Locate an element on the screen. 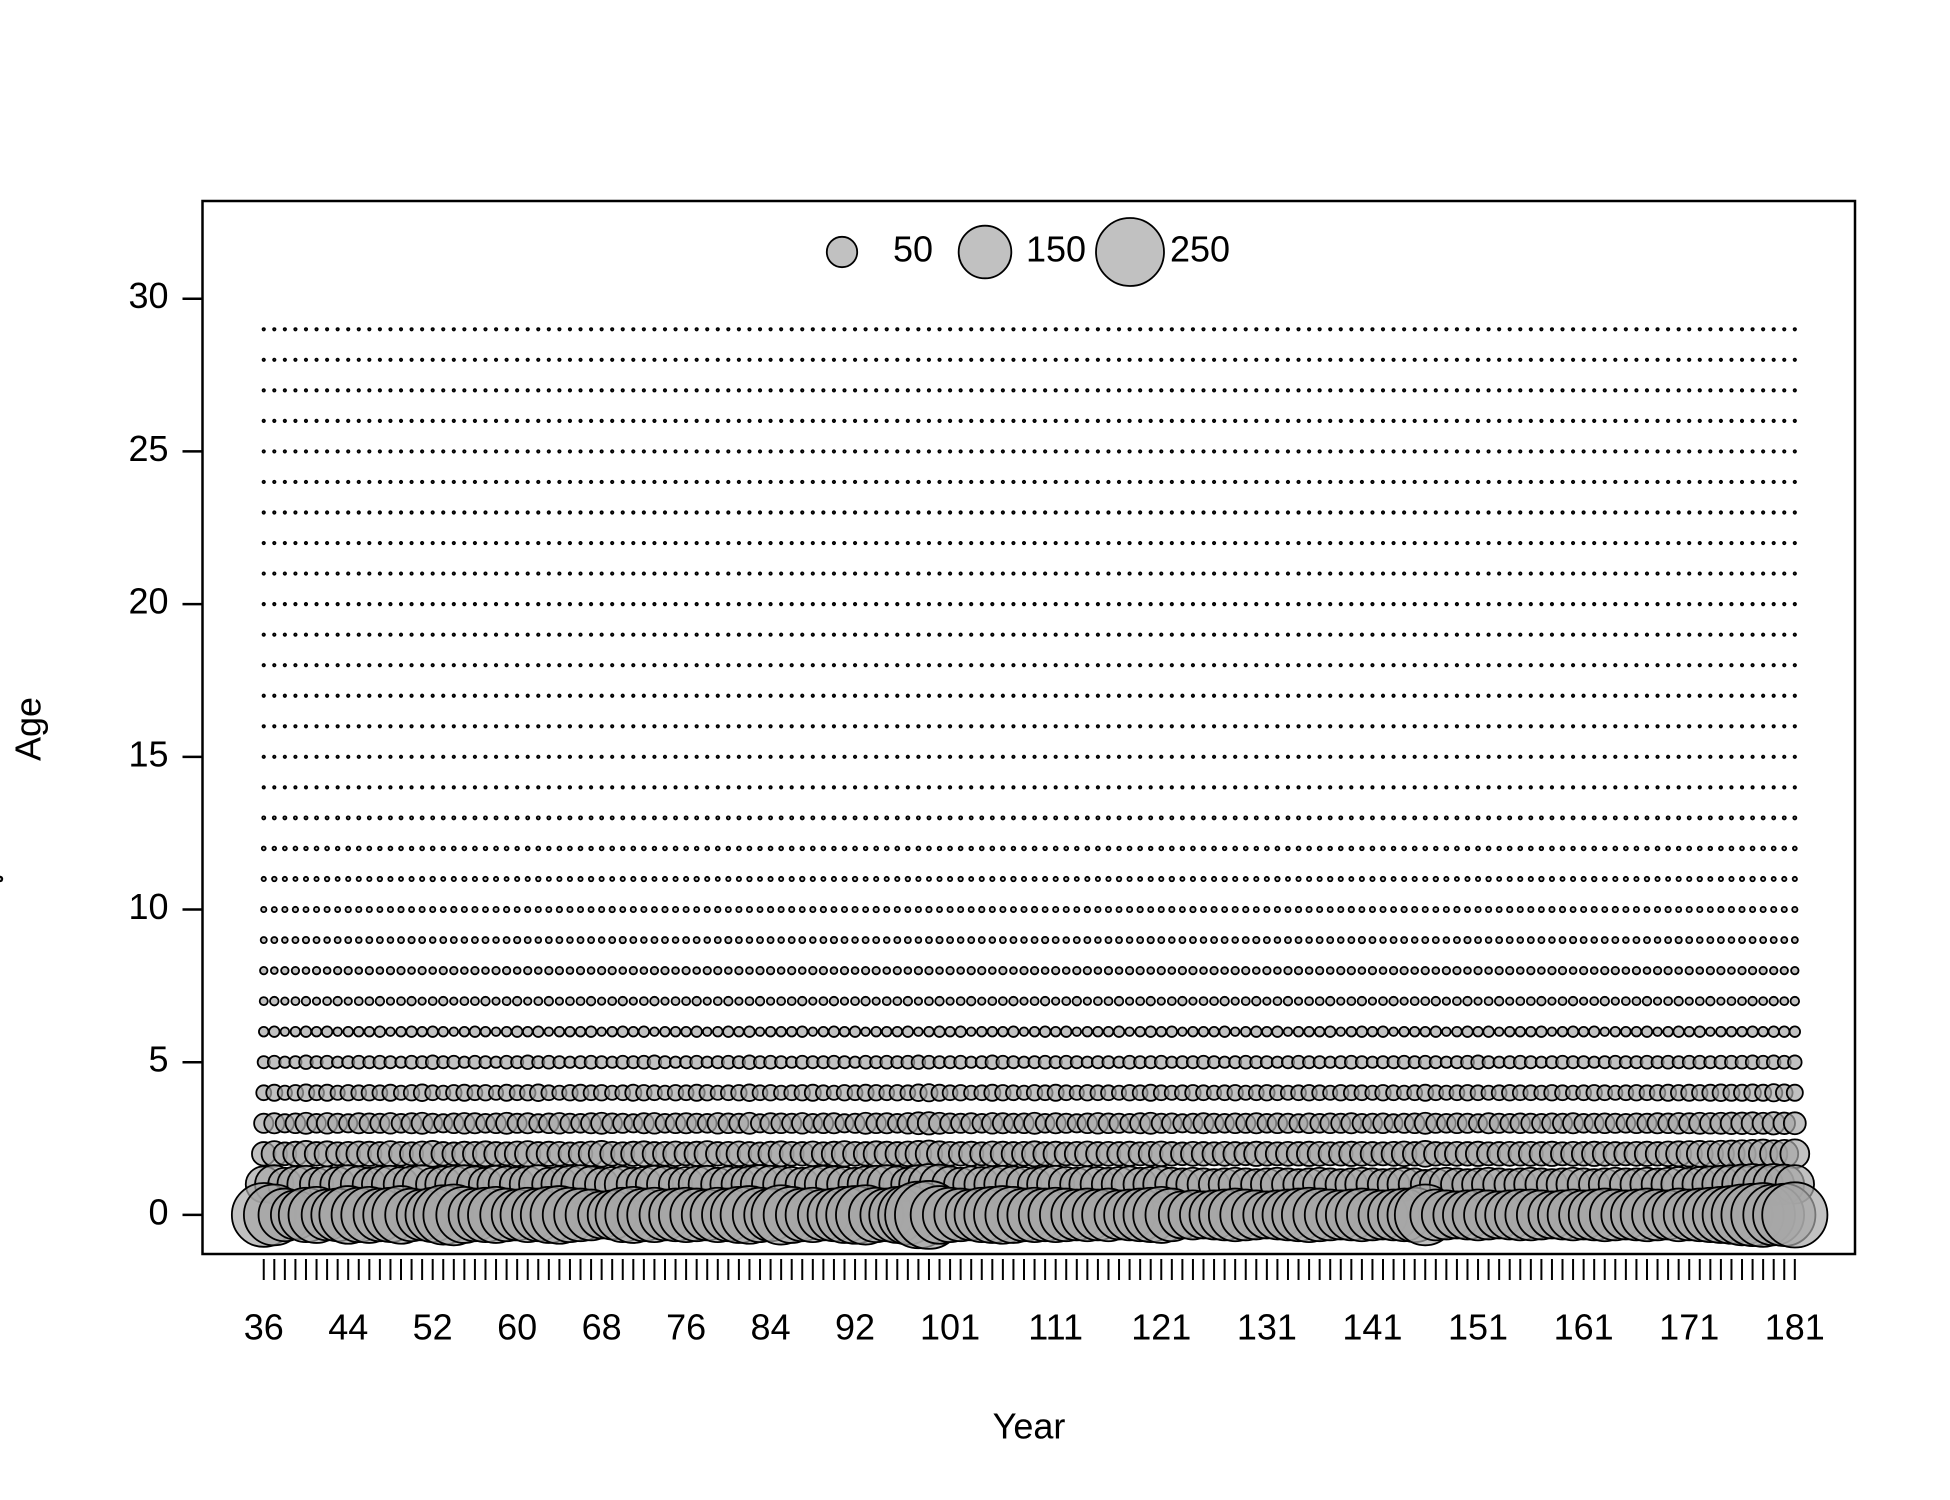 The width and height of the screenshot is (1950, 1500). y-tick-label: 15 is located at coordinates (148, 753).